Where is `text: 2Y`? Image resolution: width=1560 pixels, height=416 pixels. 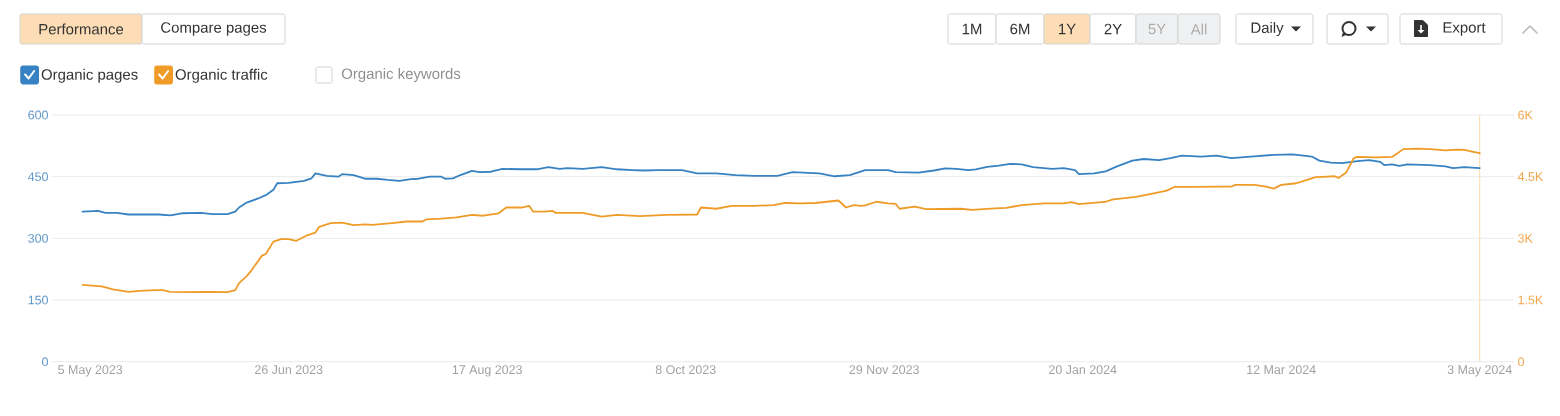 text: 2Y is located at coordinates (1113, 29).